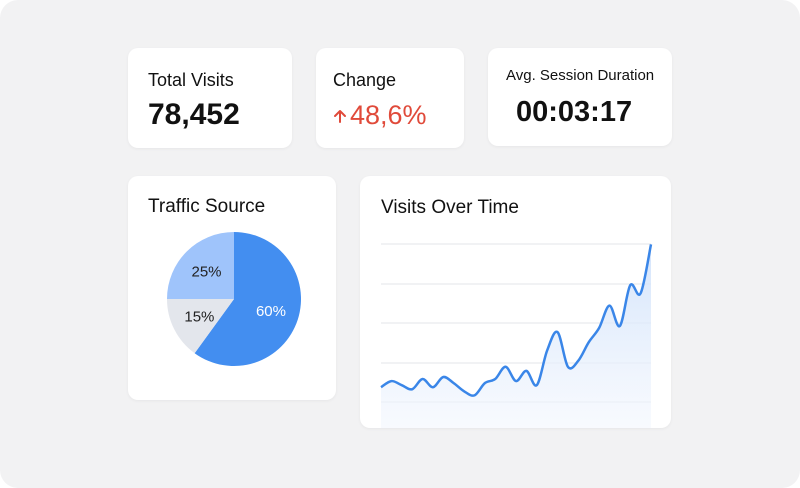 Image resolution: width=800 pixels, height=488 pixels. I want to click on visits-over-time-chart, so click(516, 335).